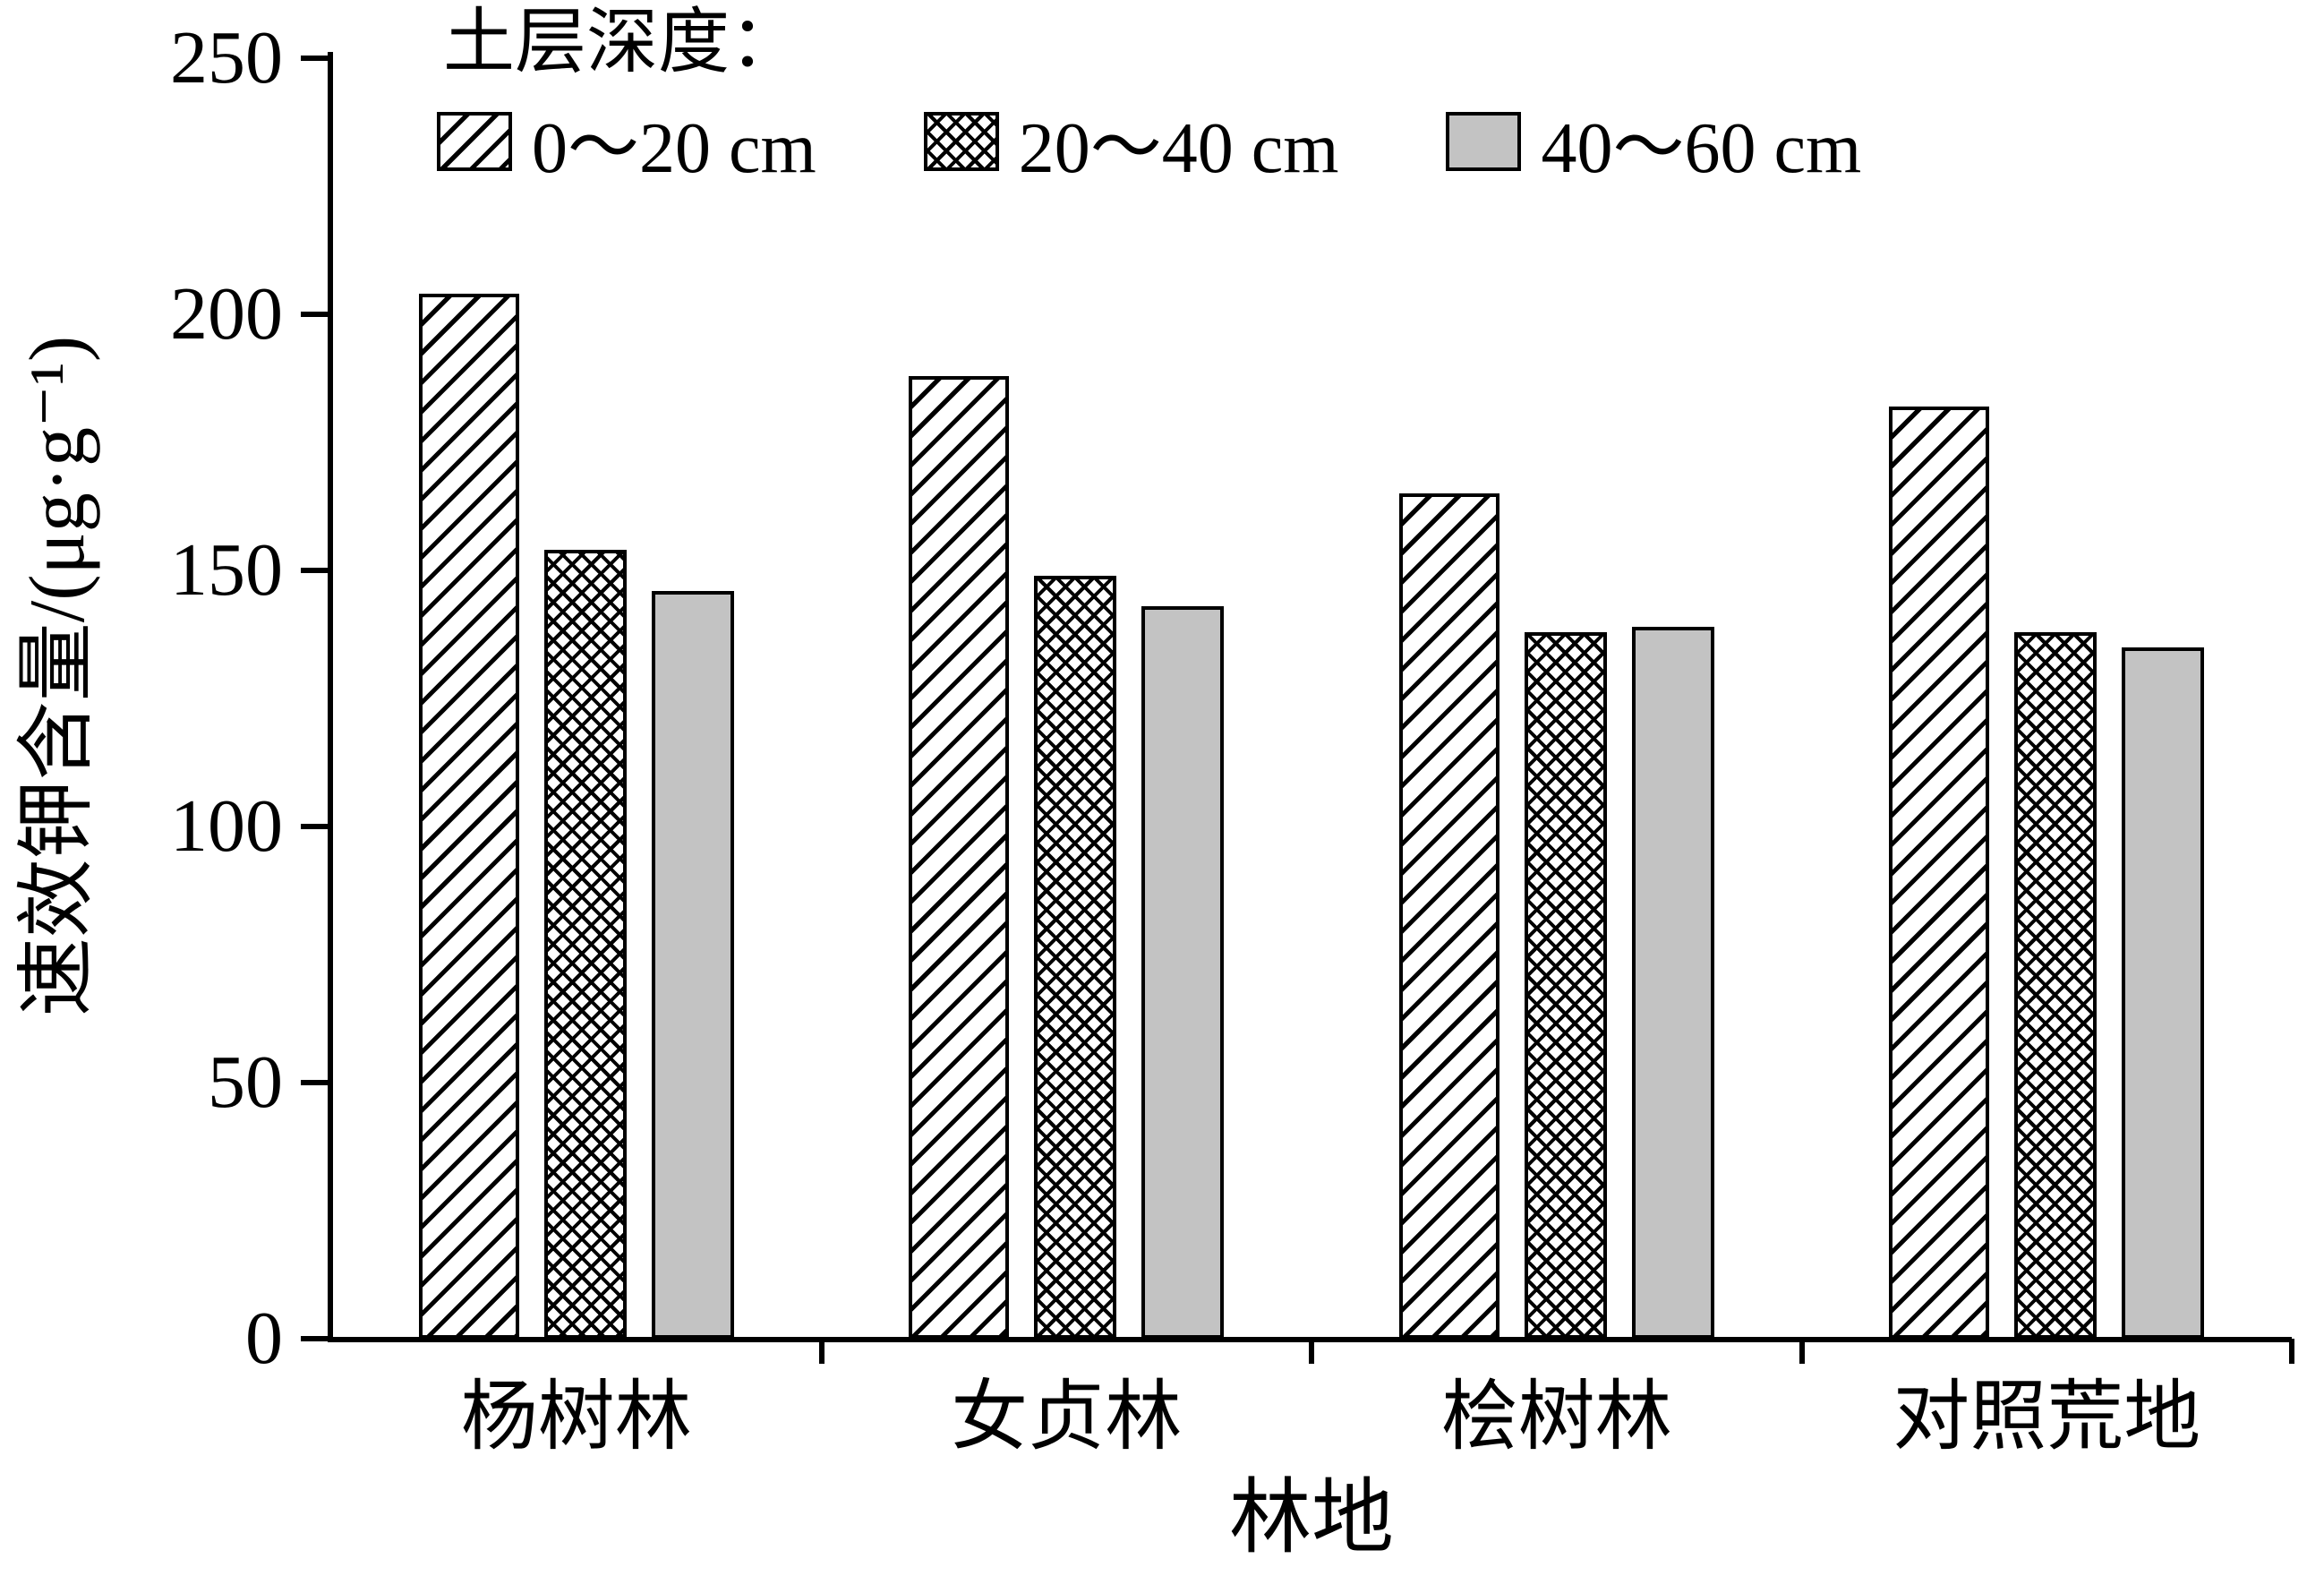 This screenshot has width=2324, height=1593. I want to click on legend-swatch-crosshatch, so click(961, 142).